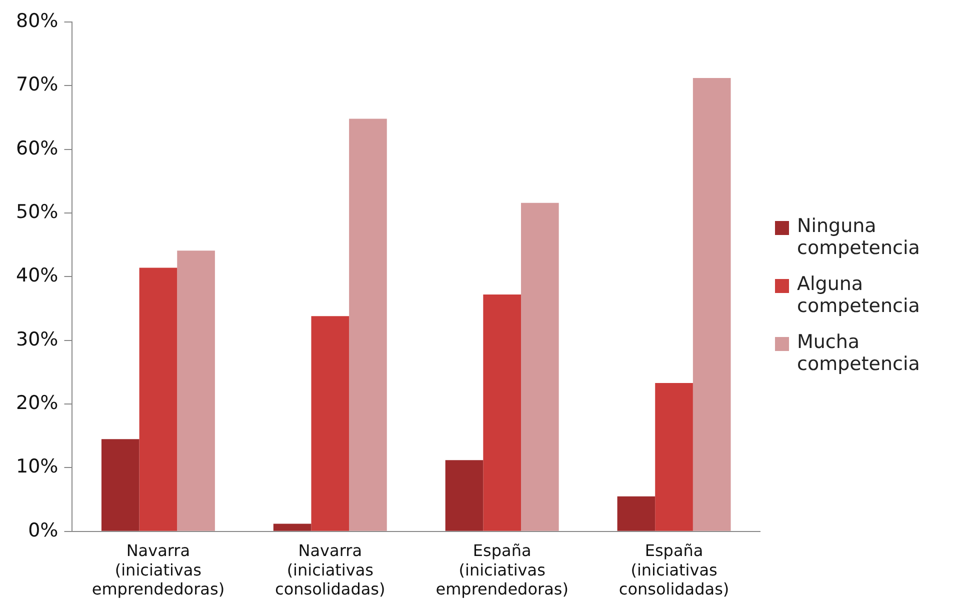 The image size is (963, 603). I want to click on legend-label: Mucha competencia, so click(859, 353).